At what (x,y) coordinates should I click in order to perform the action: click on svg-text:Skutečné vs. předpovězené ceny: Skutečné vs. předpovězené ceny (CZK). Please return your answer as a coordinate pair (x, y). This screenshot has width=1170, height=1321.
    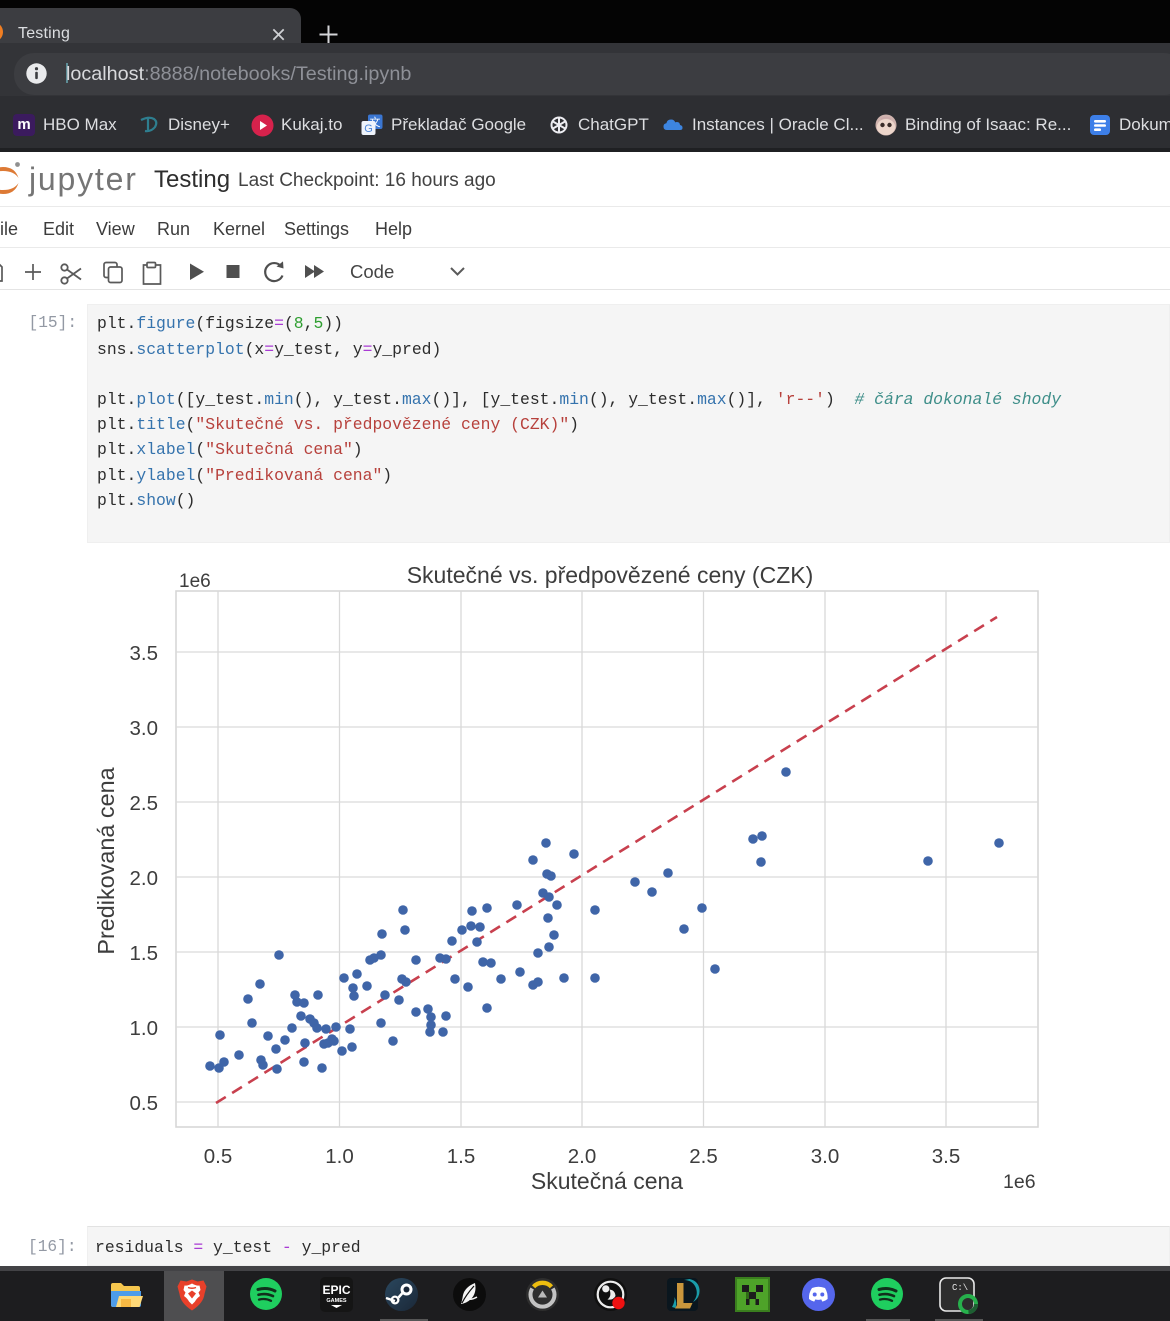
    Looking at the image, I should click on (610, 575).